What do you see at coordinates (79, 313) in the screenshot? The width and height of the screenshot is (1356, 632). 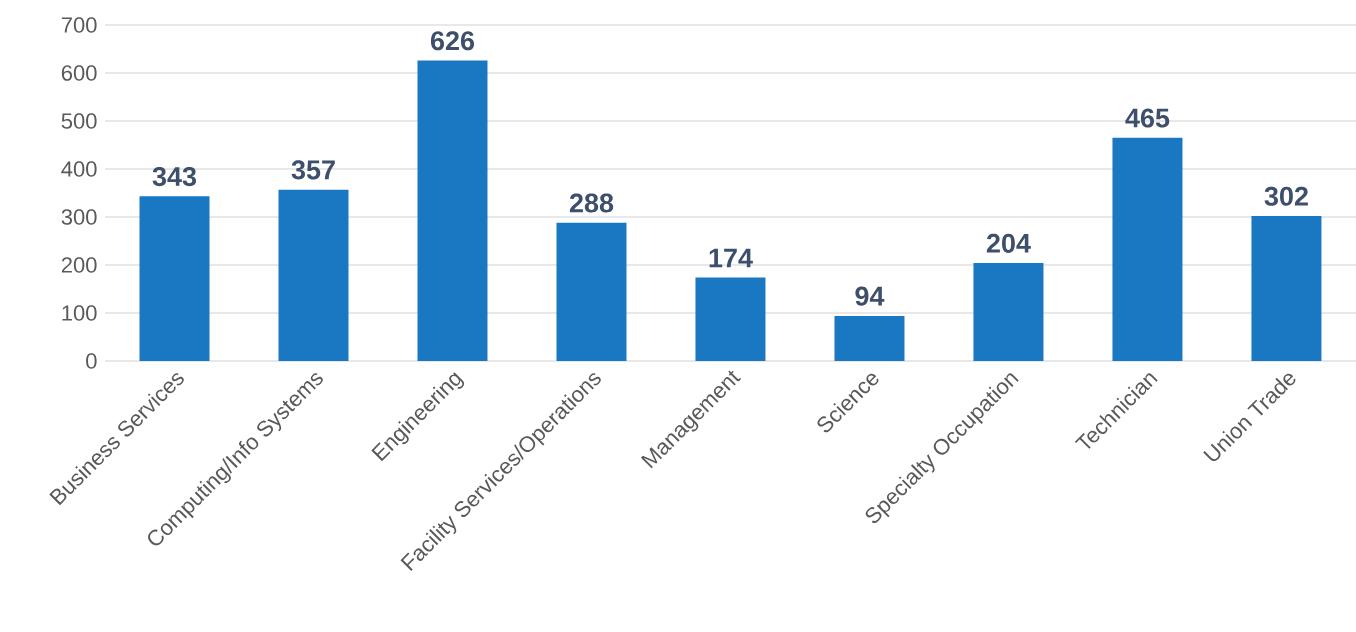 I see `y-tick-label: 100` at bounding box center [79, 313].